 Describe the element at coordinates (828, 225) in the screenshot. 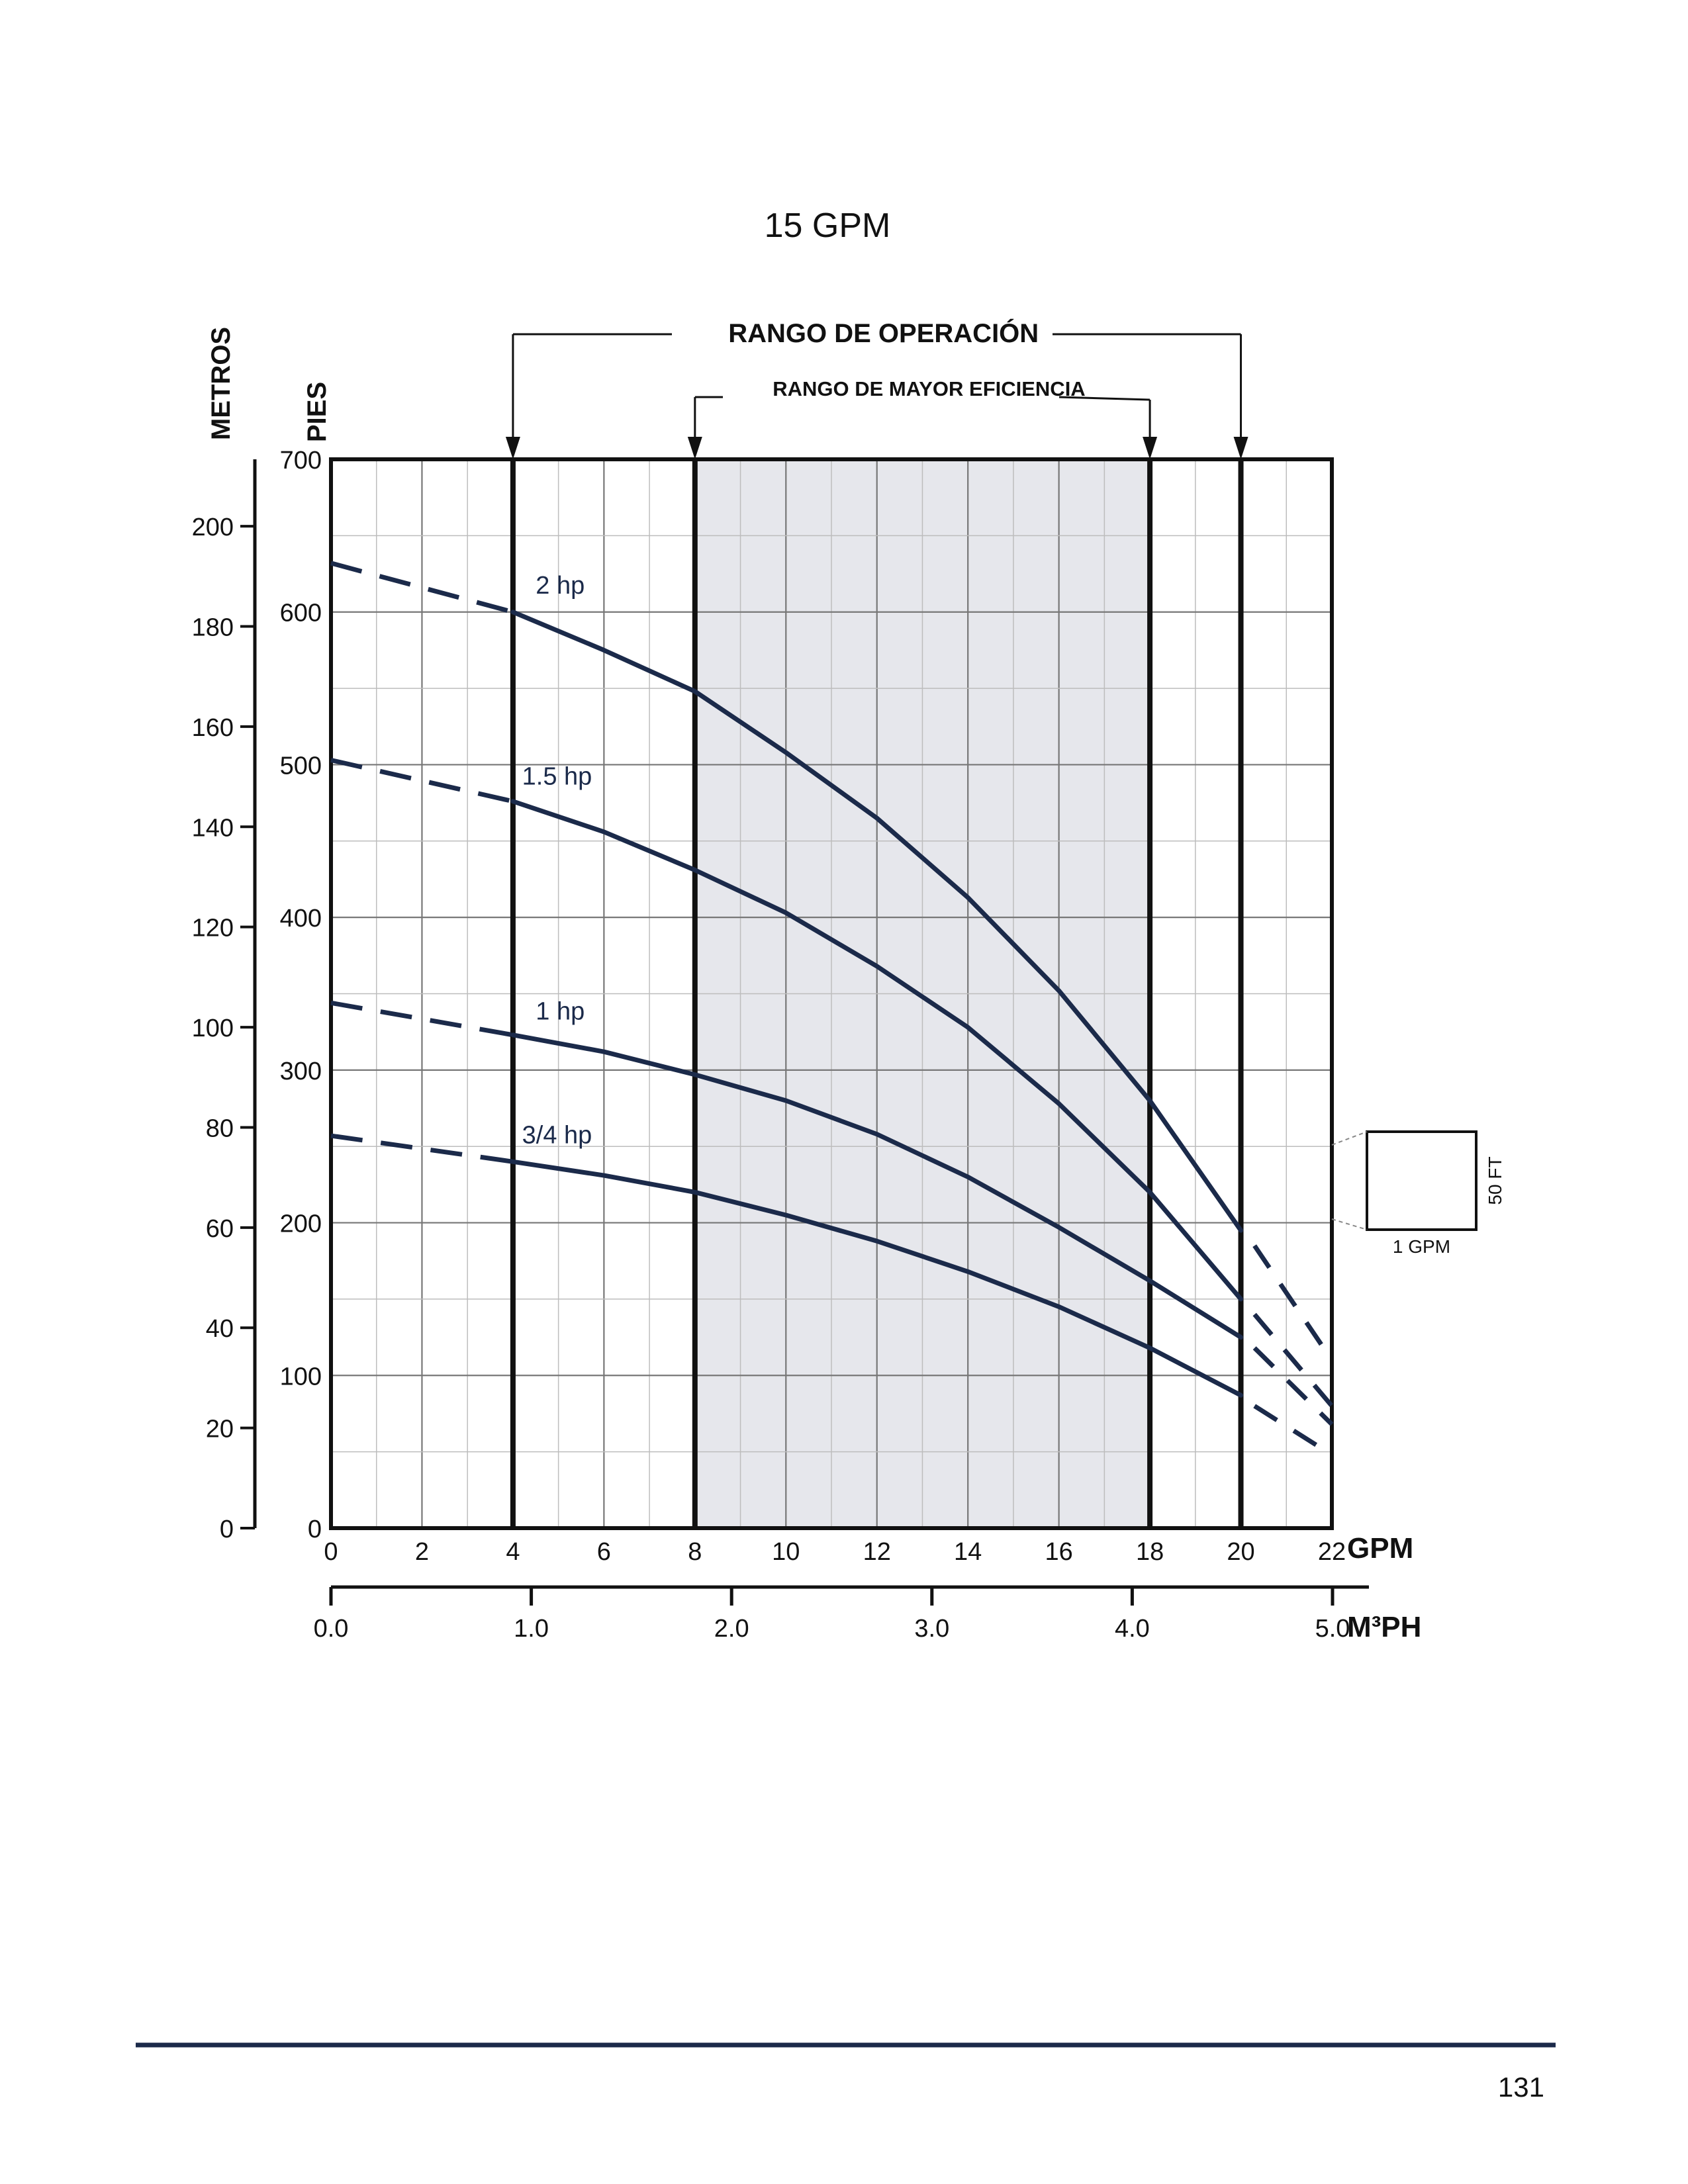

I see `page-title: 15 GPM` at that location.